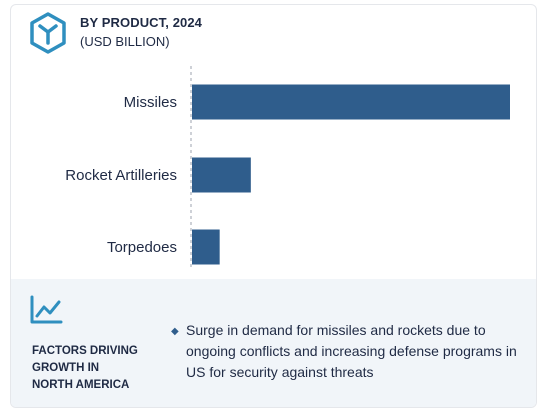 The image size is (547, 415). What do you see at coordinates (206, 247) in the screenshot?
I see `bar-torpedoes` at bounding box center [206, 247].